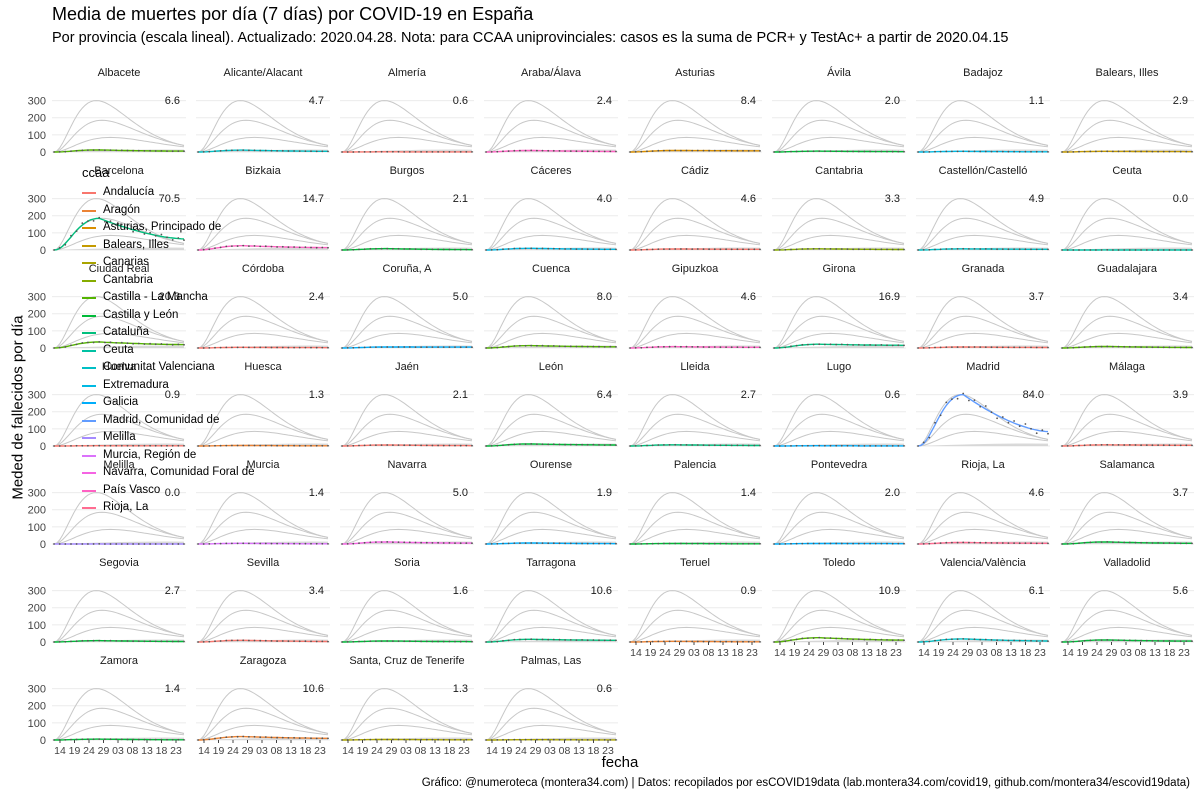  I want to click on facet-strip-label: Sevilla, so click(263, 563).